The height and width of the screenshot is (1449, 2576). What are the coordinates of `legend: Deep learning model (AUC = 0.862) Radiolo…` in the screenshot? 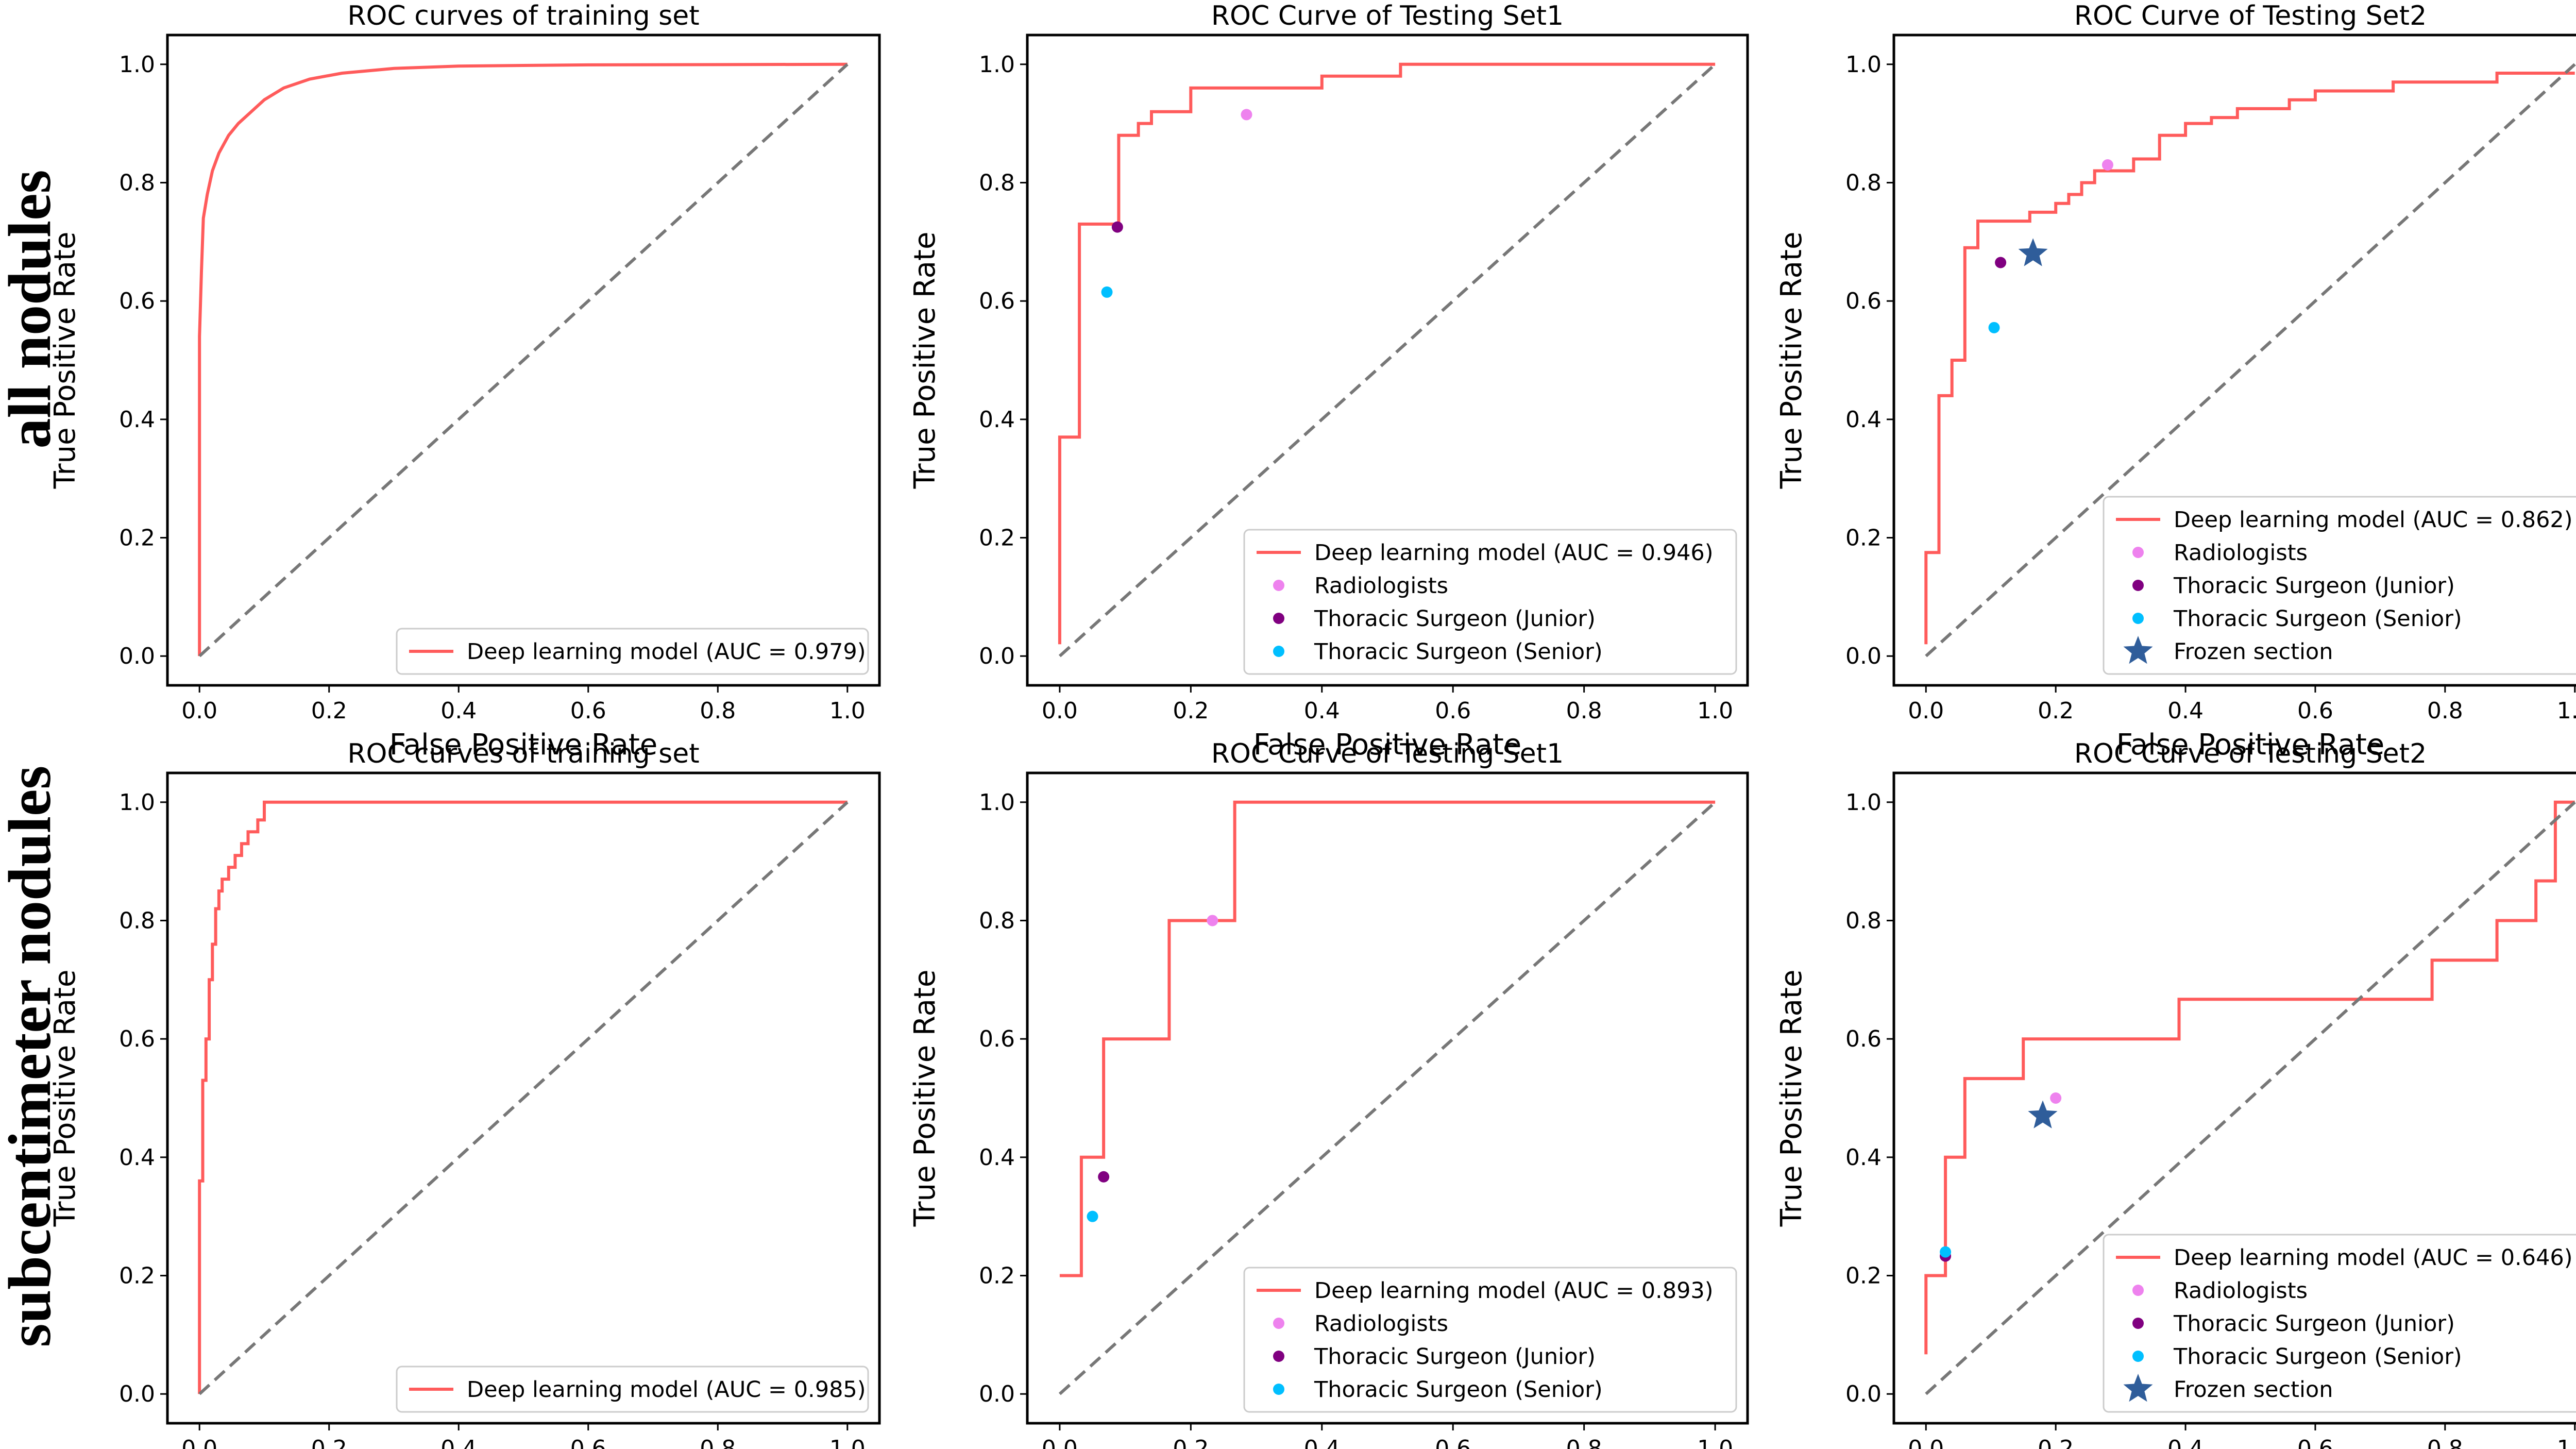 It's located at (2339, 585).